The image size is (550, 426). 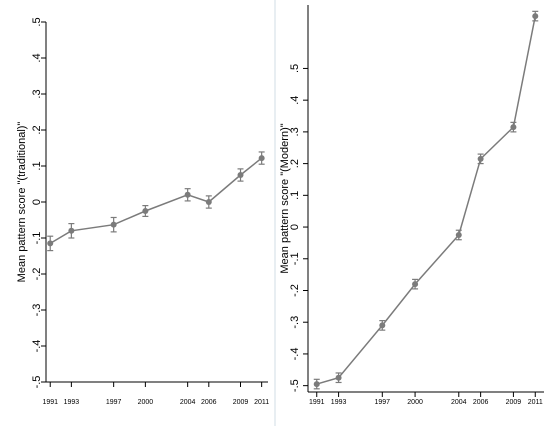 I want to click on y-axis-label: Mean pattern score "(traditional)", so click(x=22, y=202).